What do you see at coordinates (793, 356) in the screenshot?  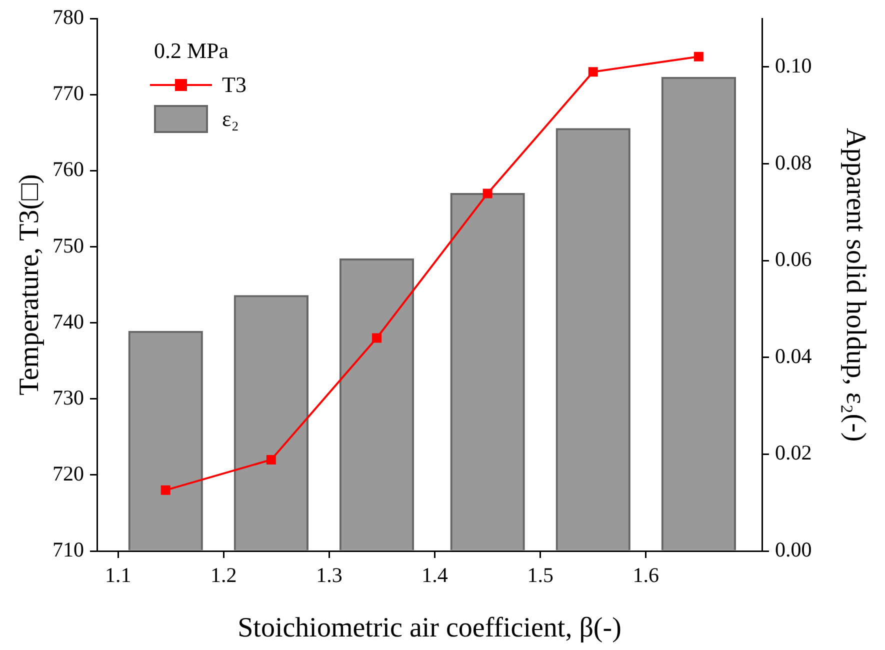 I see `y2-tick-label: 0.04` at bounding box center [793, 356].